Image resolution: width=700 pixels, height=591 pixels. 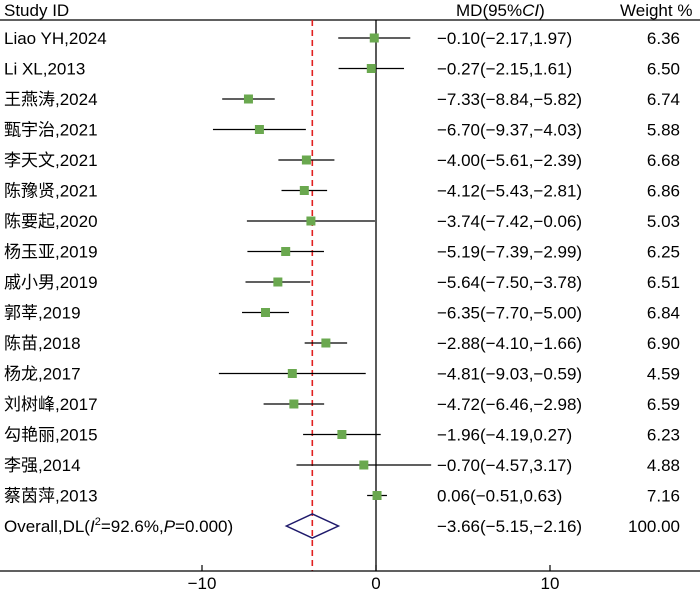 What do you see at coordinates (51, 282) in the screenshot?
I see `study-label: 戚小男,2019` at bounding box center [51, 282].